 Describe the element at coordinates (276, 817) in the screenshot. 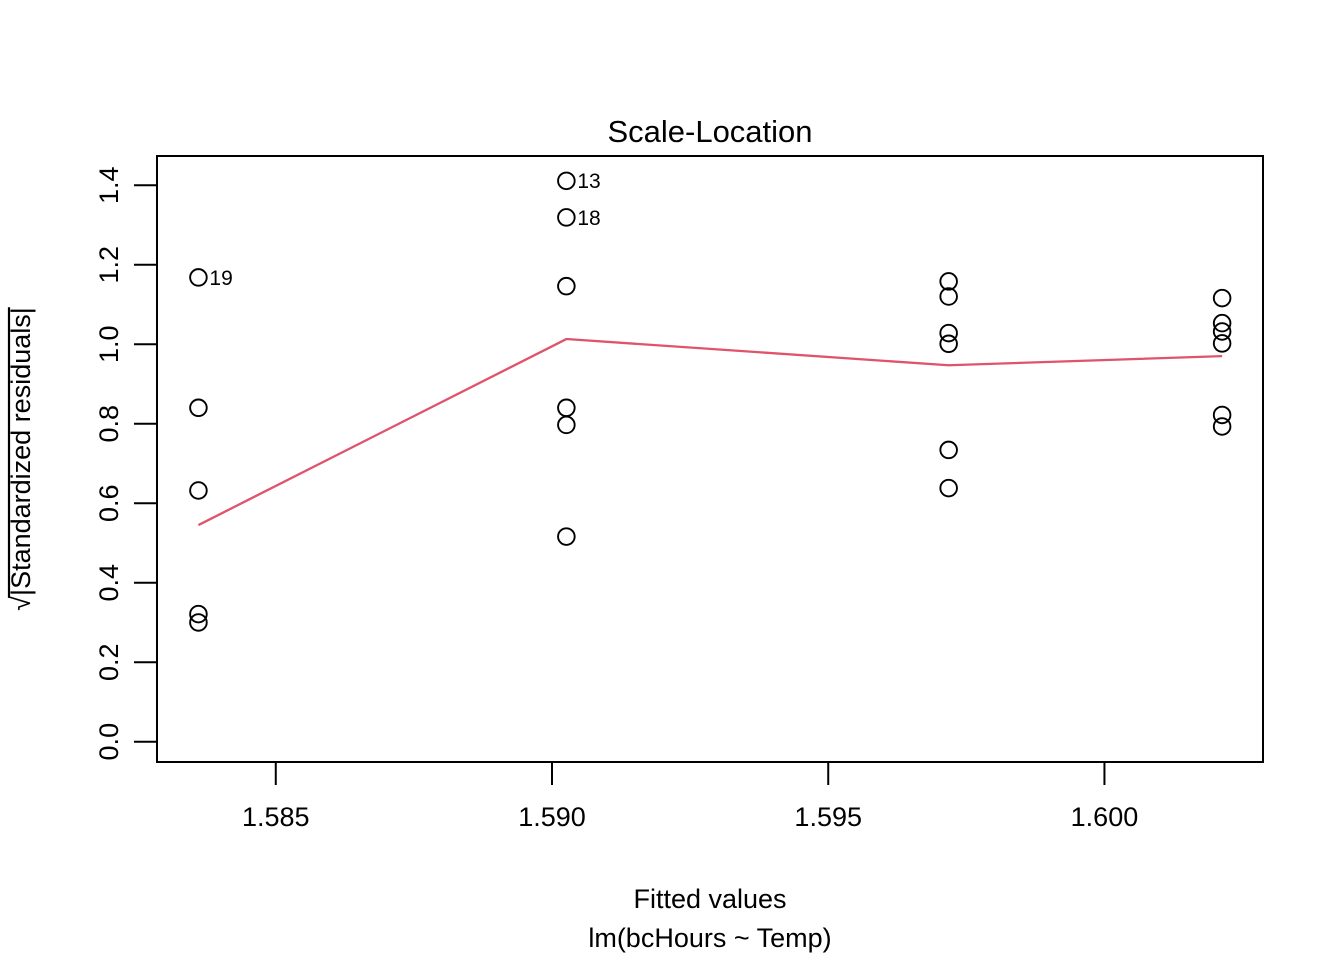

I see `x-tick-label: 1.585` at that location.